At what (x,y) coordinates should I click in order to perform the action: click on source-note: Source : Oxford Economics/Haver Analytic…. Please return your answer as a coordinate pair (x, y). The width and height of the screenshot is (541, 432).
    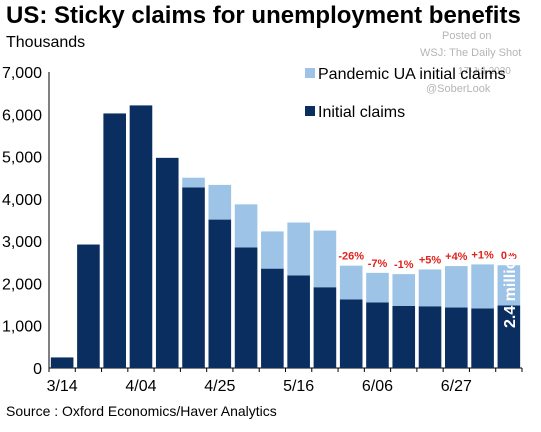
    Looking at the image, I should click on (141, 411).